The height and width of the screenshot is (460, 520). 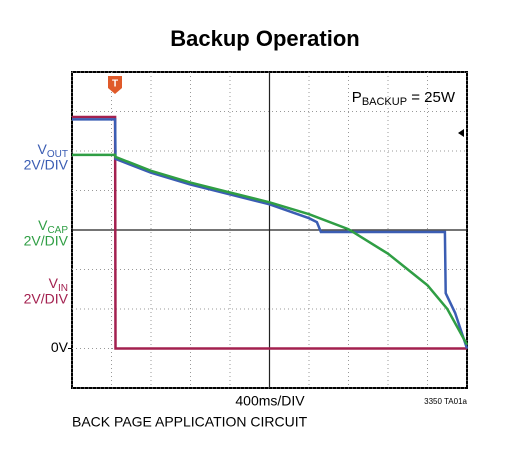 I want to click on series-label-sub: IN, so click(x=63, y=288).